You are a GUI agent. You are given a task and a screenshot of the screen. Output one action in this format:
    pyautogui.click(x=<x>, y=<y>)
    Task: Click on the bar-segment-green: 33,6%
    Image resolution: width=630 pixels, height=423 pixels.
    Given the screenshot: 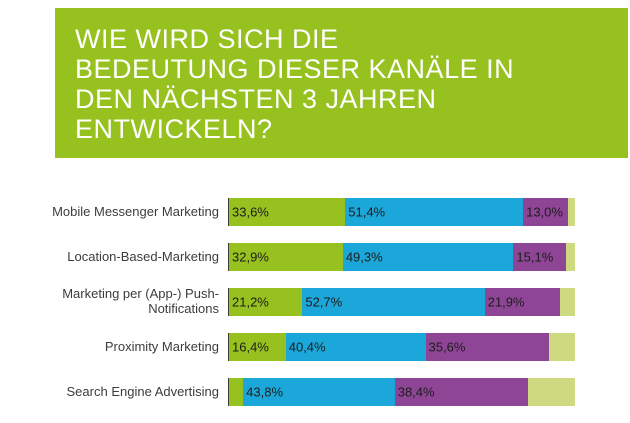 What is the action you would take?
    pyautogui.click(x=287, y=212)
    